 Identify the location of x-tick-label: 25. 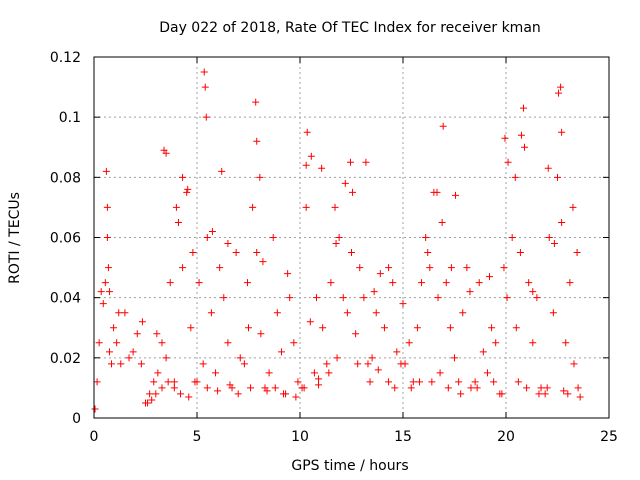
(609, 437).